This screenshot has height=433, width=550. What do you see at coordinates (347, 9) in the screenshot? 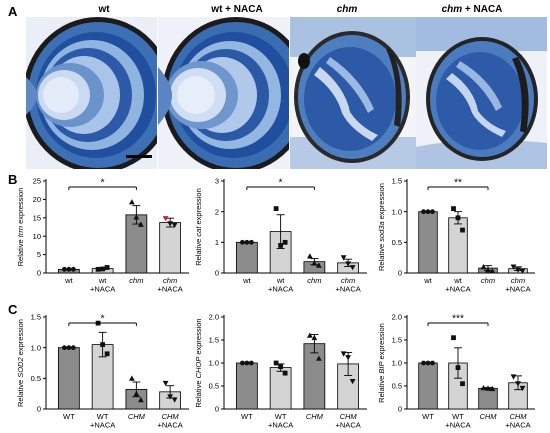
I see `image-label-chm: chm` at bounding box center [347, 9].